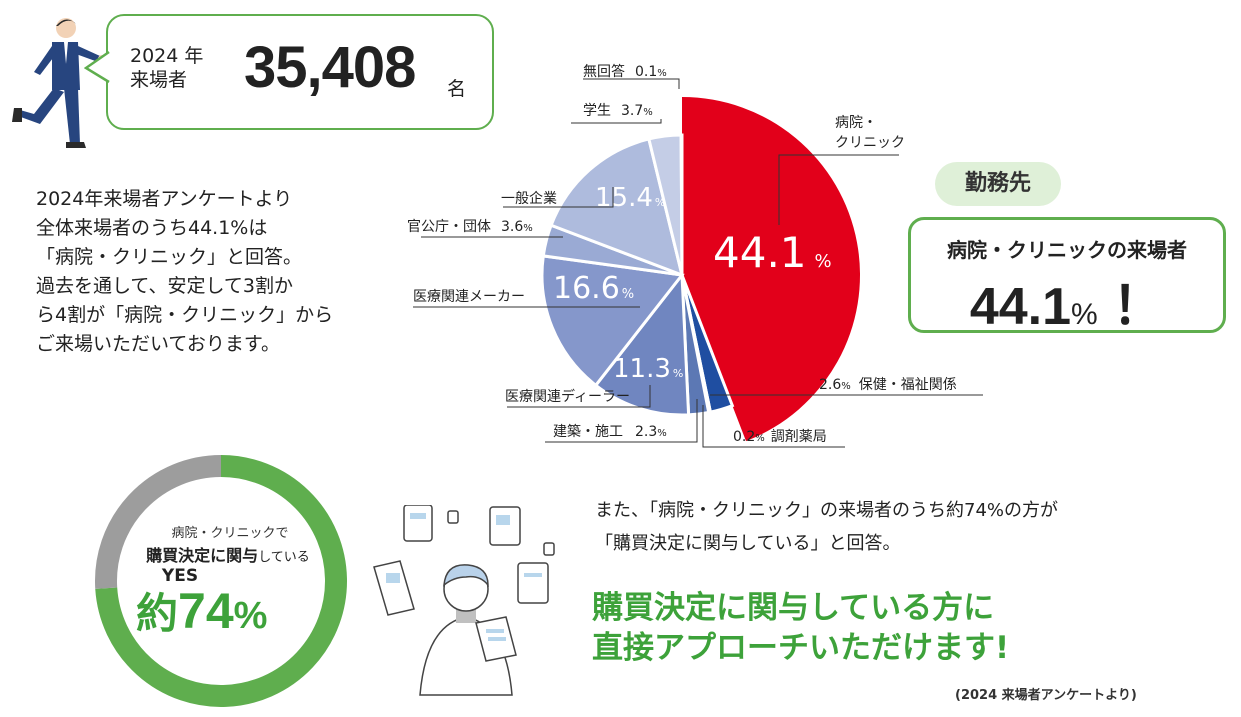 The height and width of the screenshot is (717, 1241). I want to click on pct-welfare: %, so click(846, 386).